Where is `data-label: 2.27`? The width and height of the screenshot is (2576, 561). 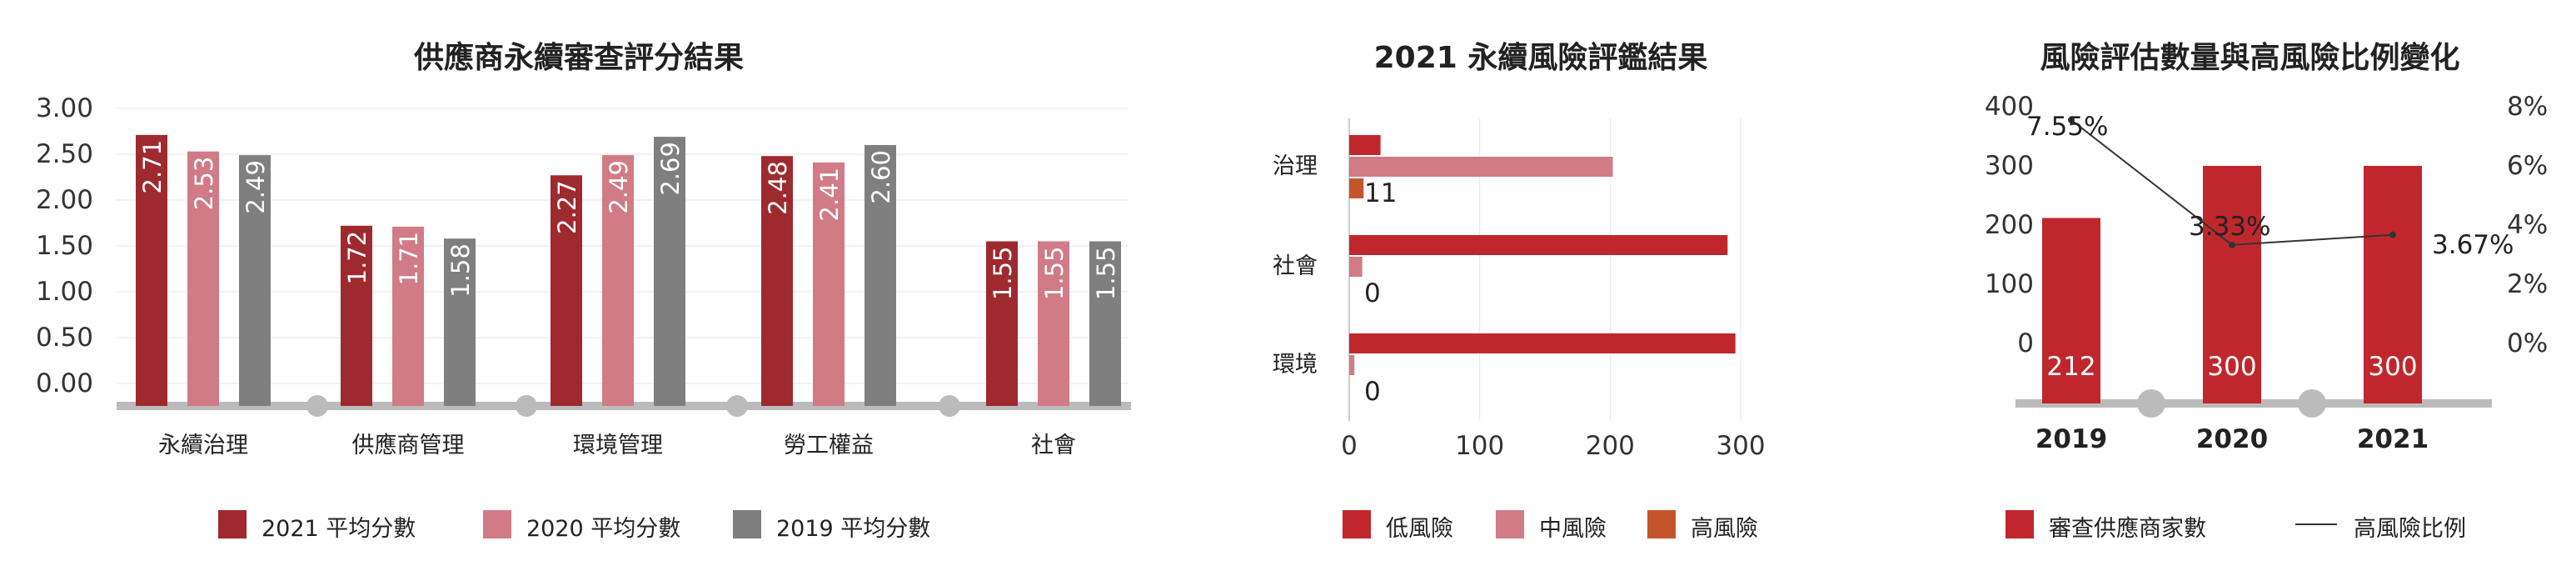
data-label: 2.27 is located at coordinates (567, 207).